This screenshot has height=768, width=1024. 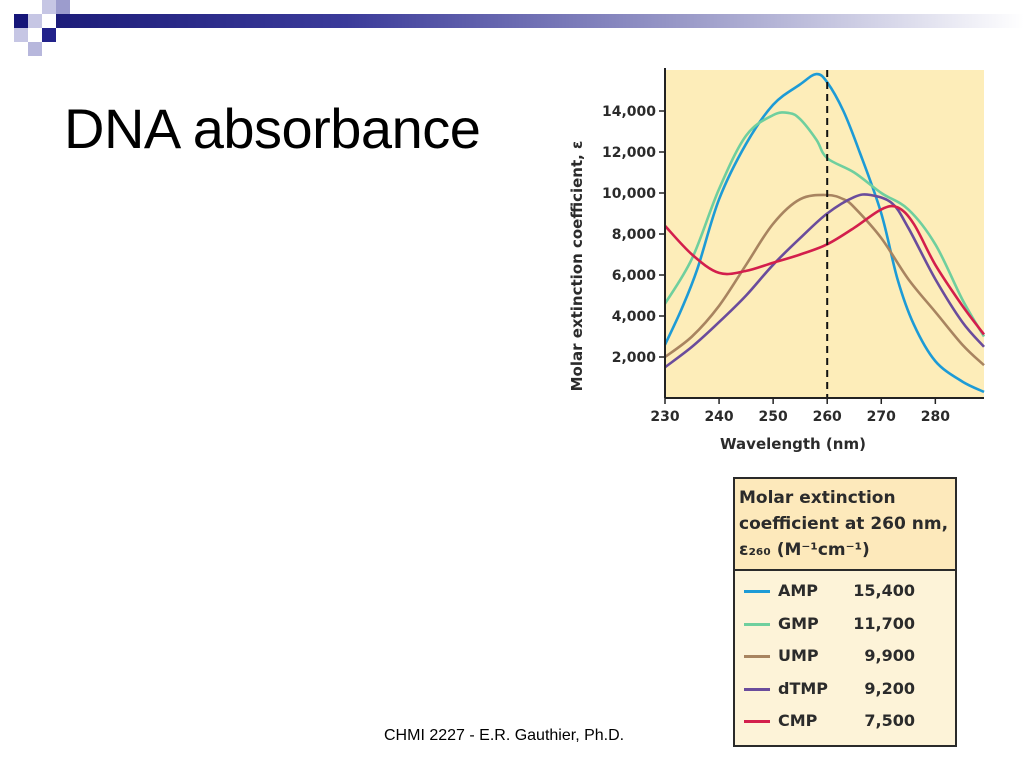 I want to click on x-axis-label: Wavelength (nm), so click(x=793, y=444).